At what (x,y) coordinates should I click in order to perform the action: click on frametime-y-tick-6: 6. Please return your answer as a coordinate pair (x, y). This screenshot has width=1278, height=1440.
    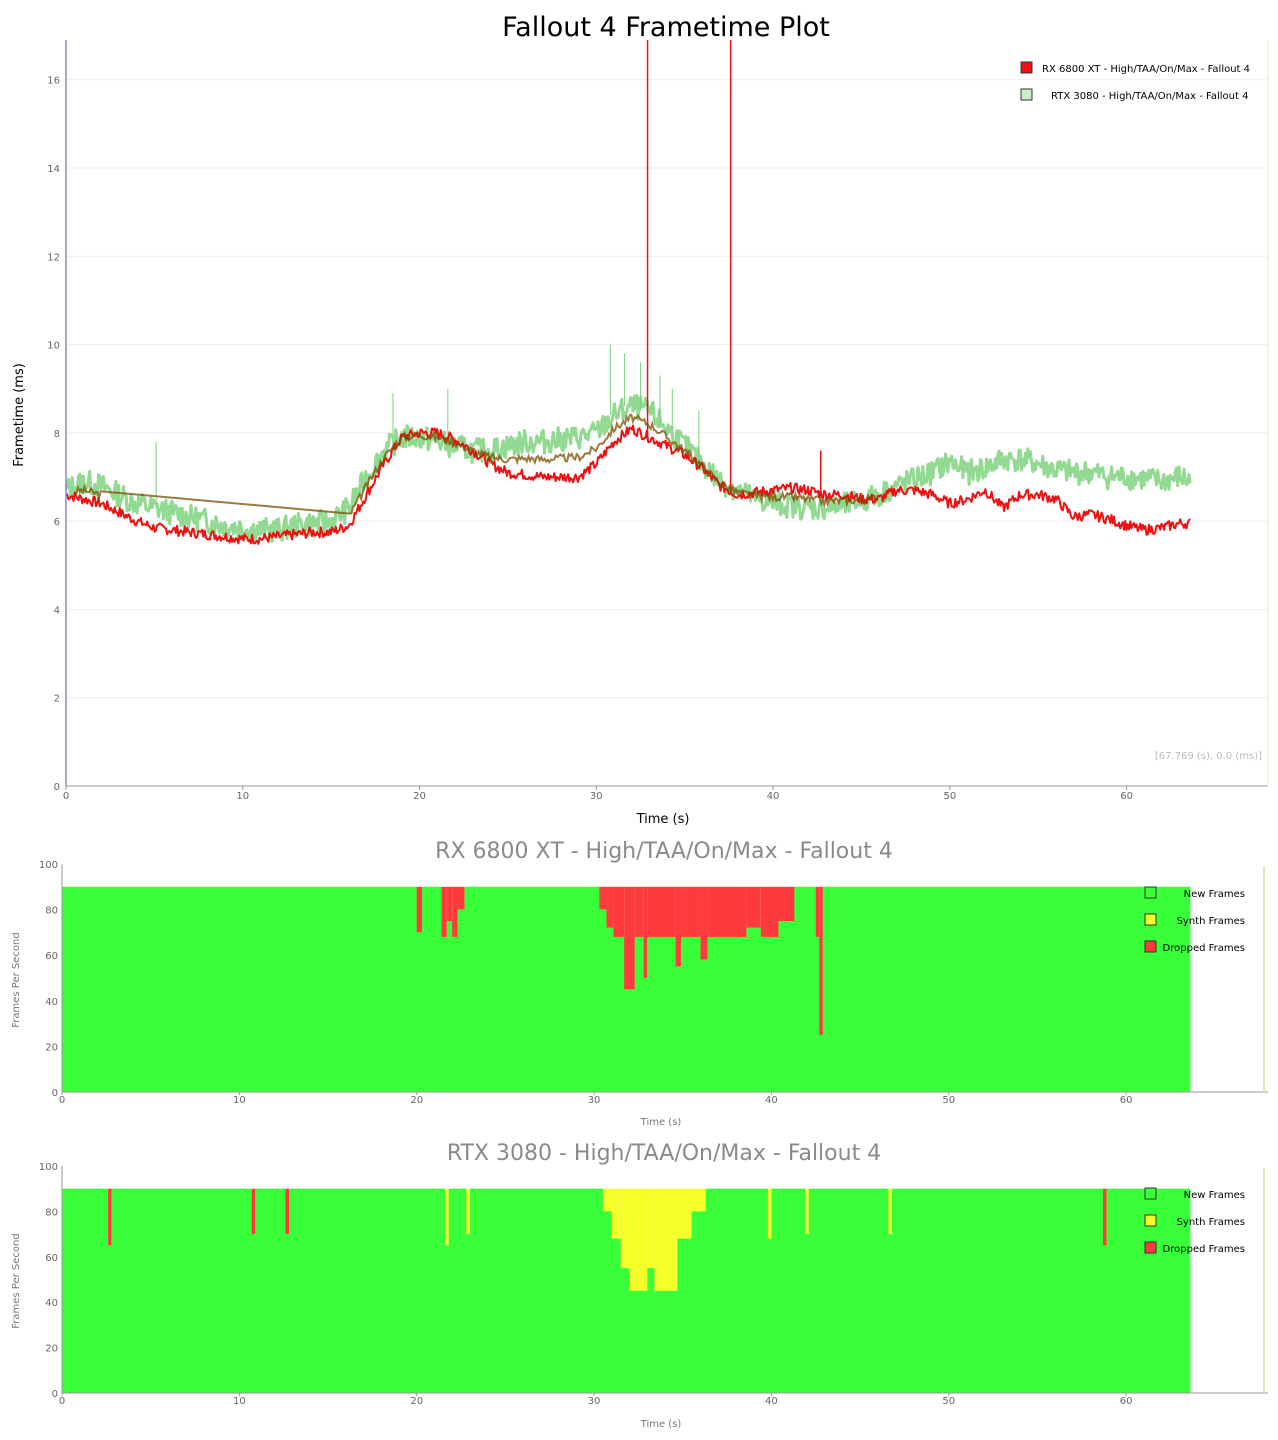
    Looking at the image, I should click on (57, 522).